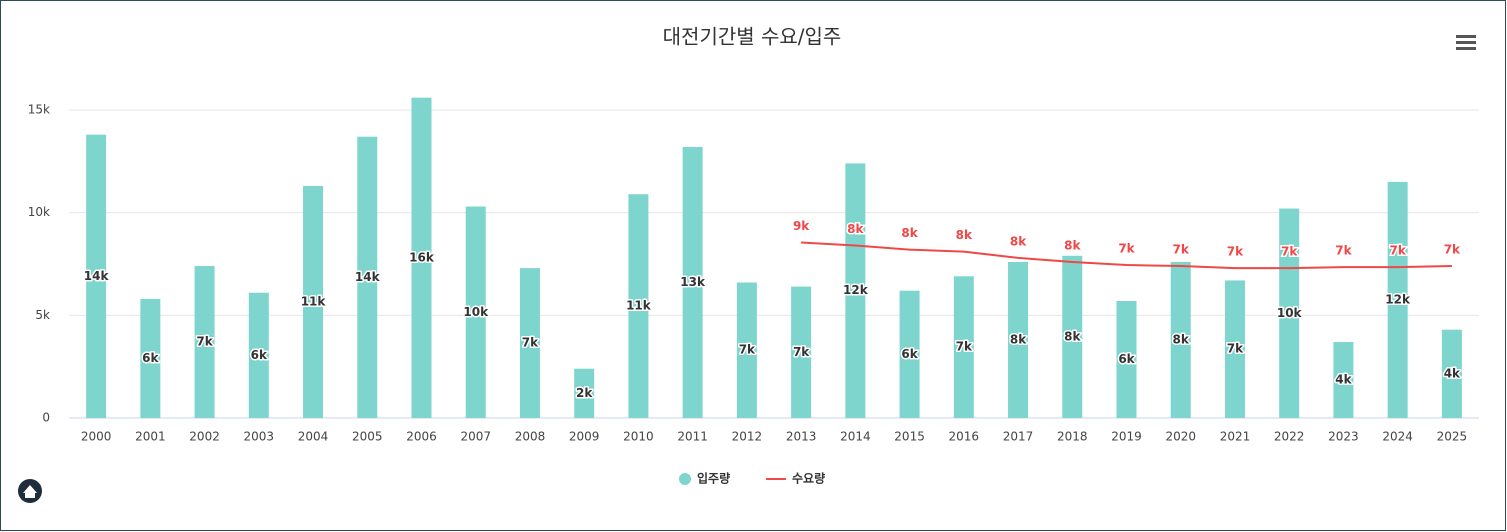 The width and height of the screenshot is (1507, 532). I want to click on x-tick-label: 2003, so click(259, 437).